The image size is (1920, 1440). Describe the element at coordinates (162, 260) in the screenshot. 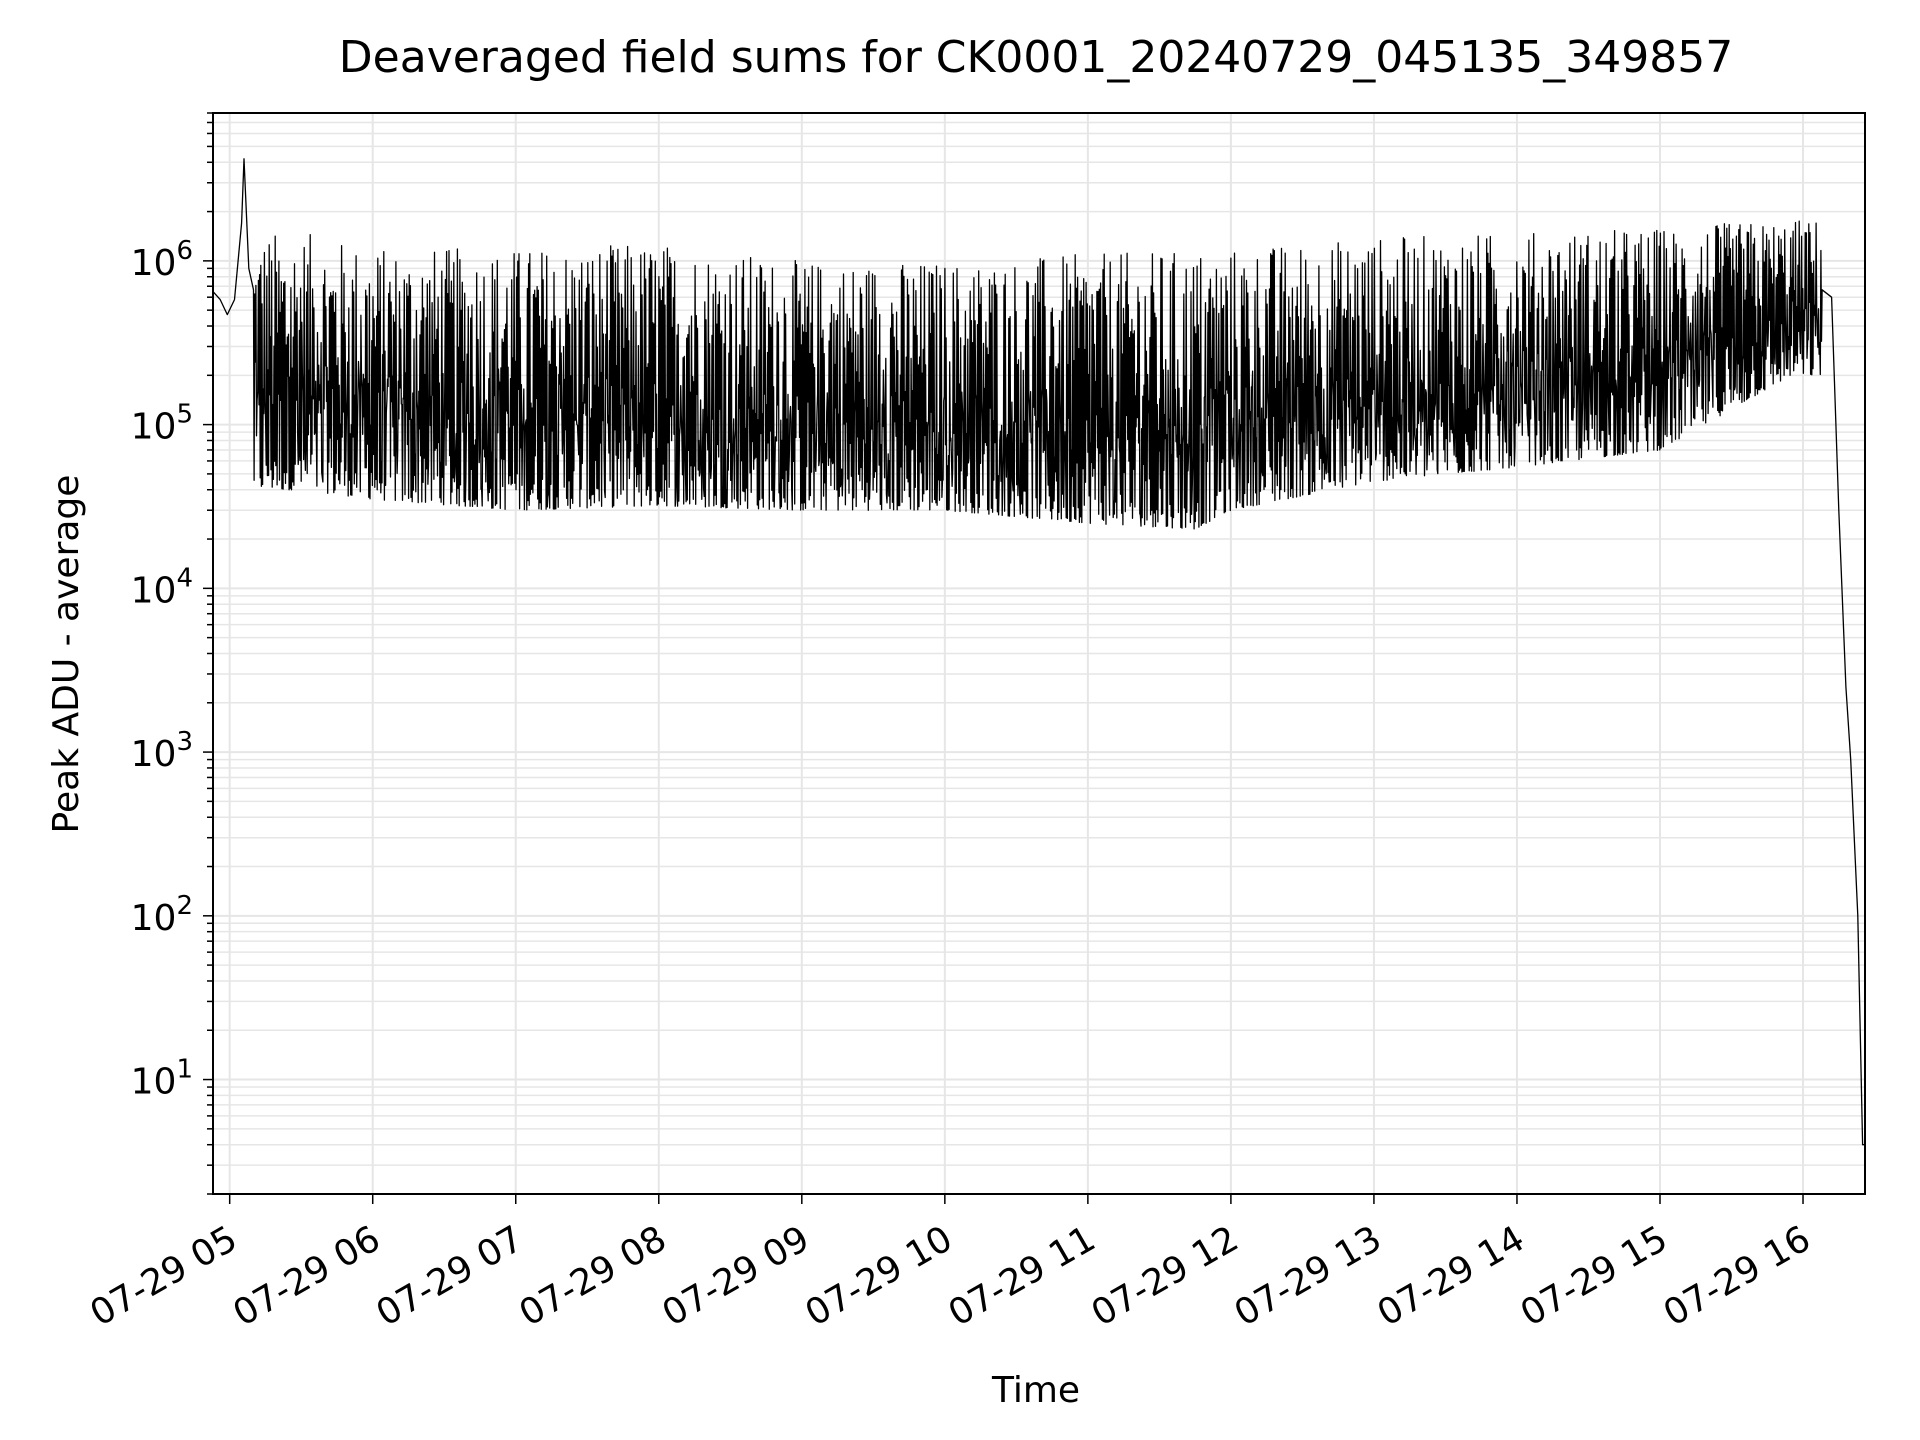

I see `y-tick-label: 10⁶` at that location.